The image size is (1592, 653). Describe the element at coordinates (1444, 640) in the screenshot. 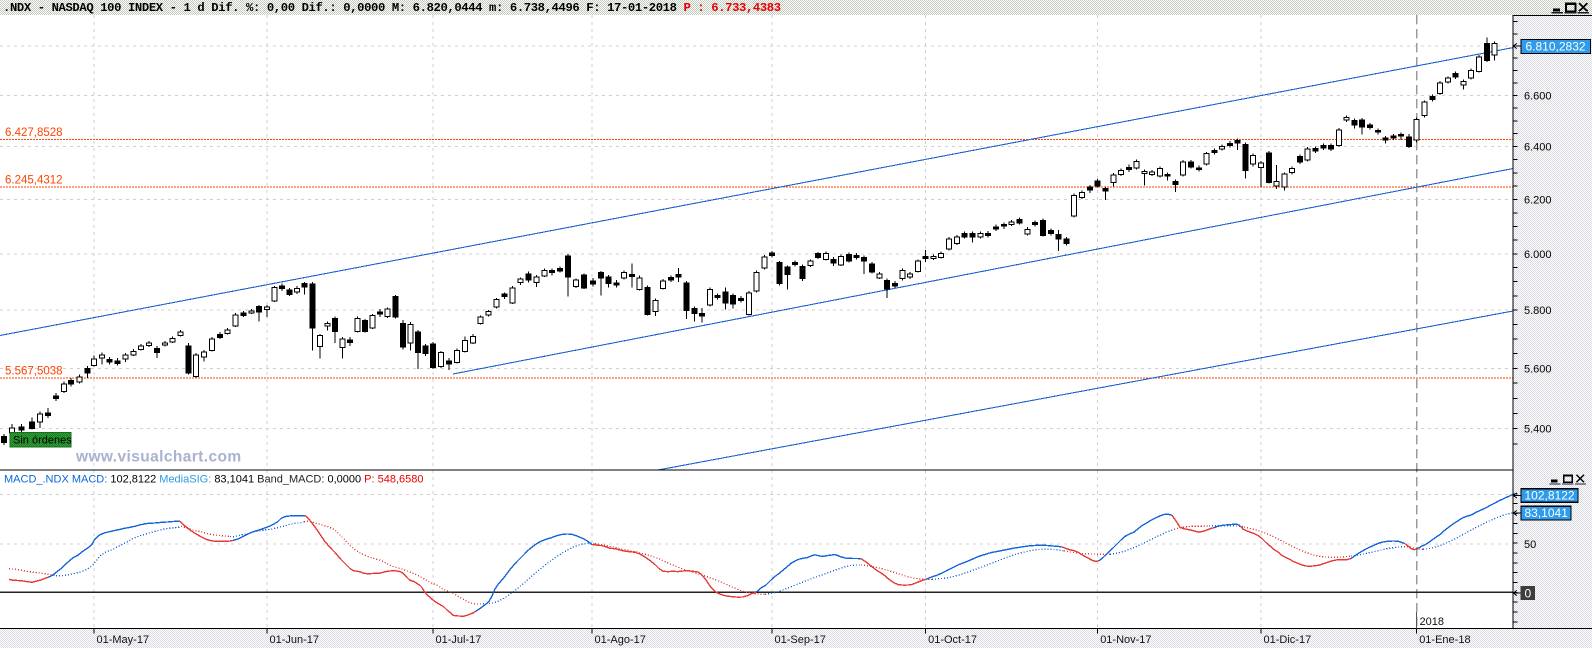

I see `svg-text: 01-Ene-18` at that location.